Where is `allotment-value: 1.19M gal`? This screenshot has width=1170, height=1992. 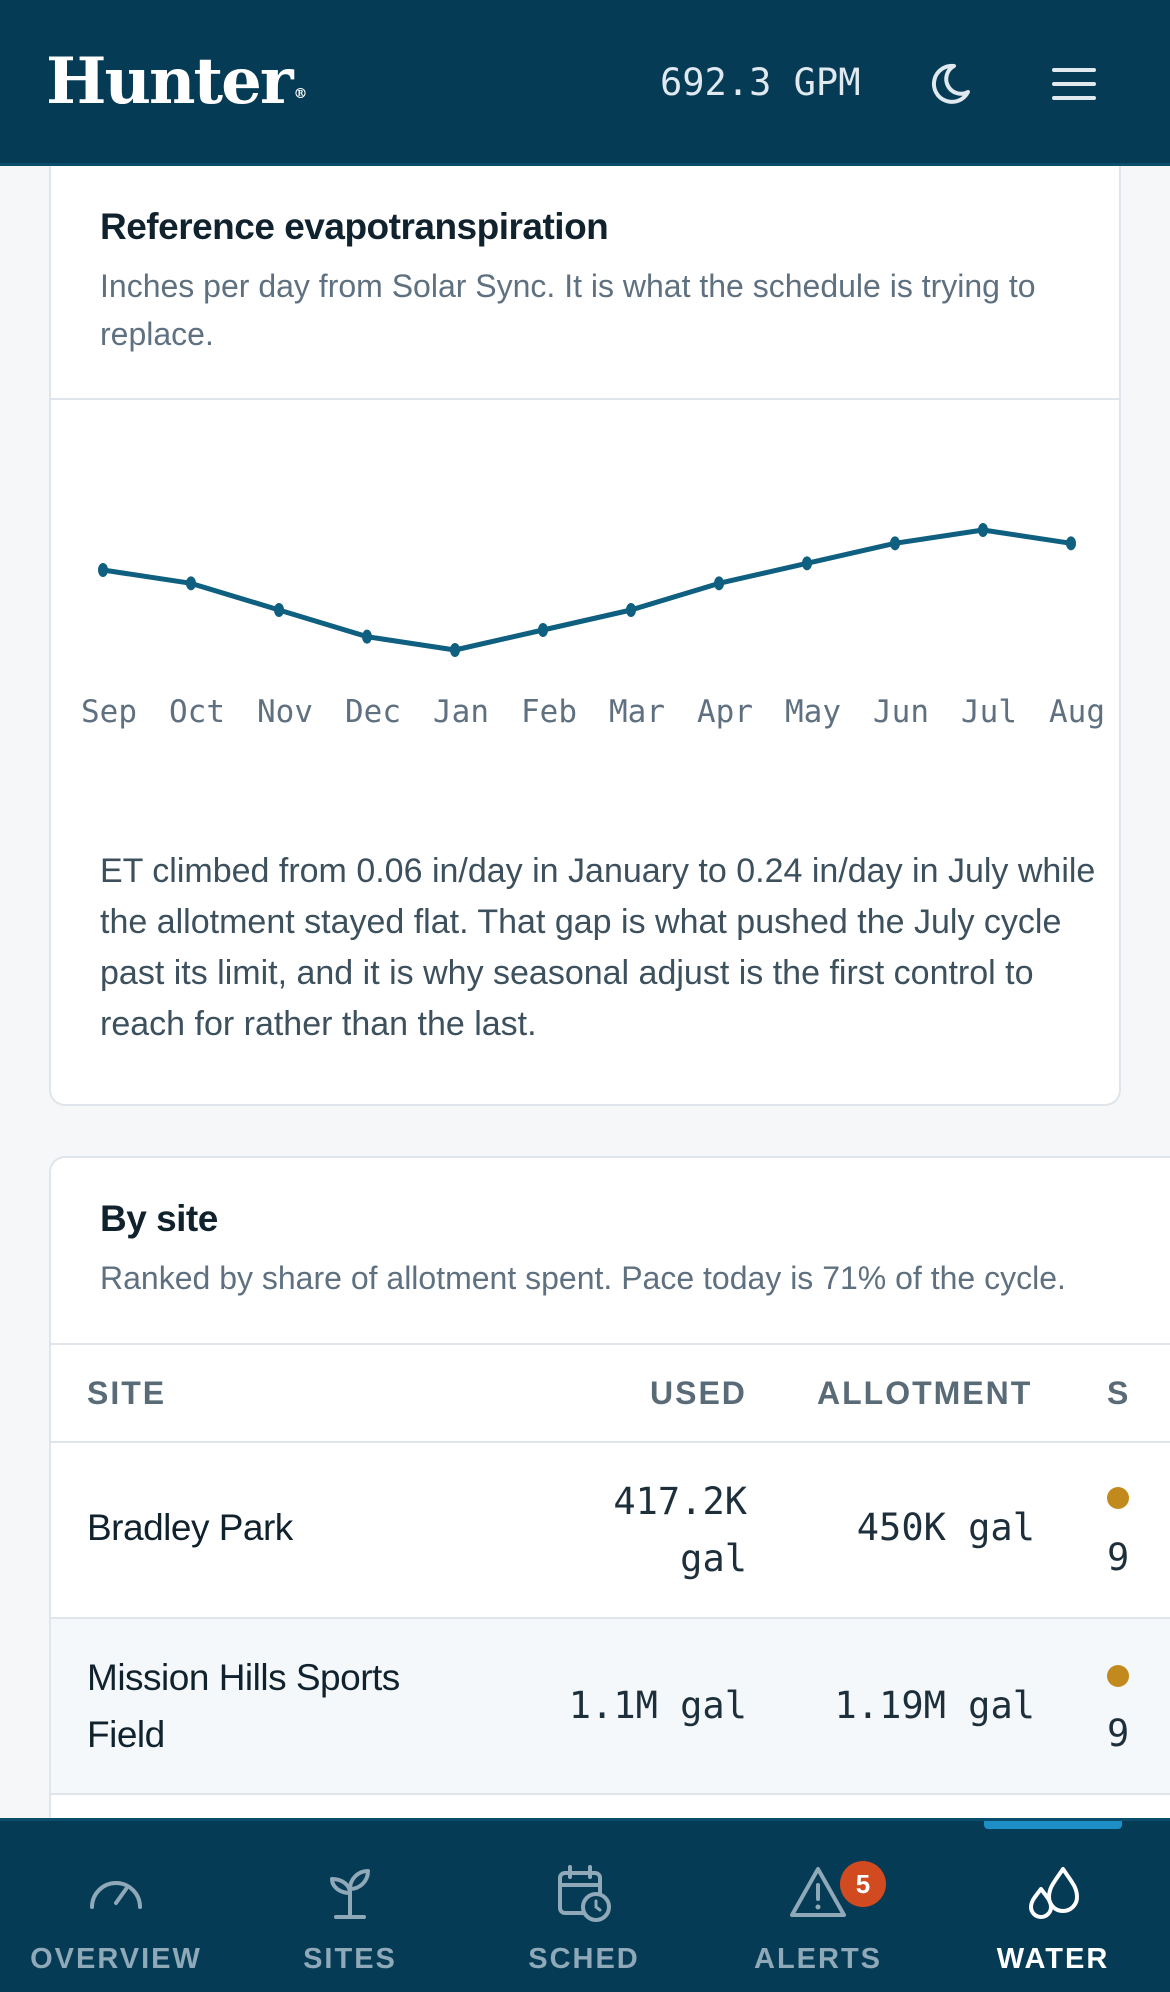
allotment-value: 1.19M gal is located at coordinates (934, 1705).